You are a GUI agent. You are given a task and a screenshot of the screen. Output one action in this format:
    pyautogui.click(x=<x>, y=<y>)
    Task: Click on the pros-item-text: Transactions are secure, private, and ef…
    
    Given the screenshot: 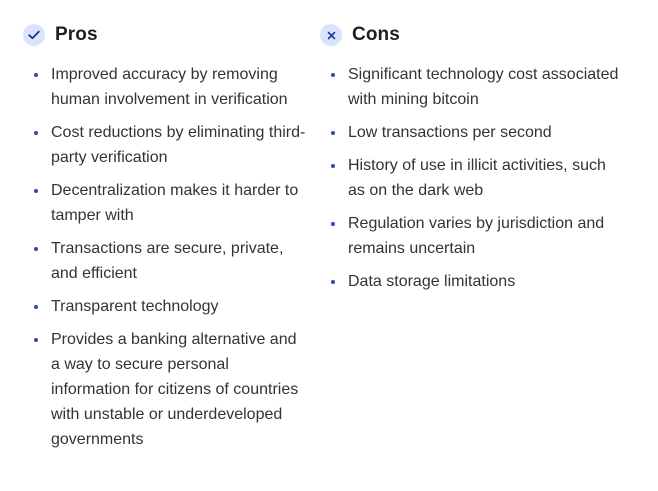 What is the action you would take?
    pyautogui.click(x=167, y=261)
    